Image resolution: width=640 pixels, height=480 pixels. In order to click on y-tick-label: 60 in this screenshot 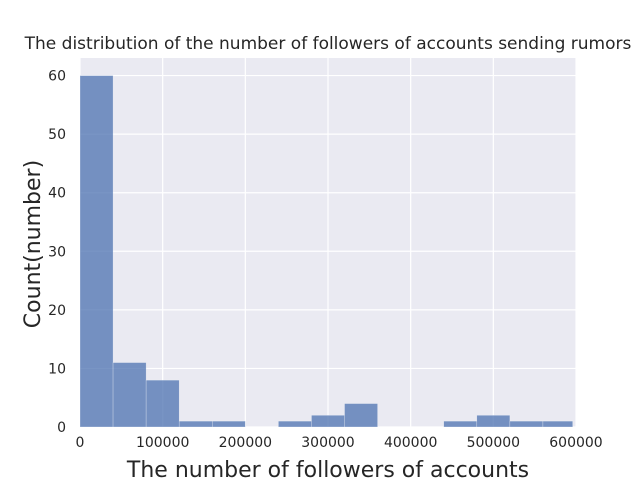, I will do `click(57, 77)`.